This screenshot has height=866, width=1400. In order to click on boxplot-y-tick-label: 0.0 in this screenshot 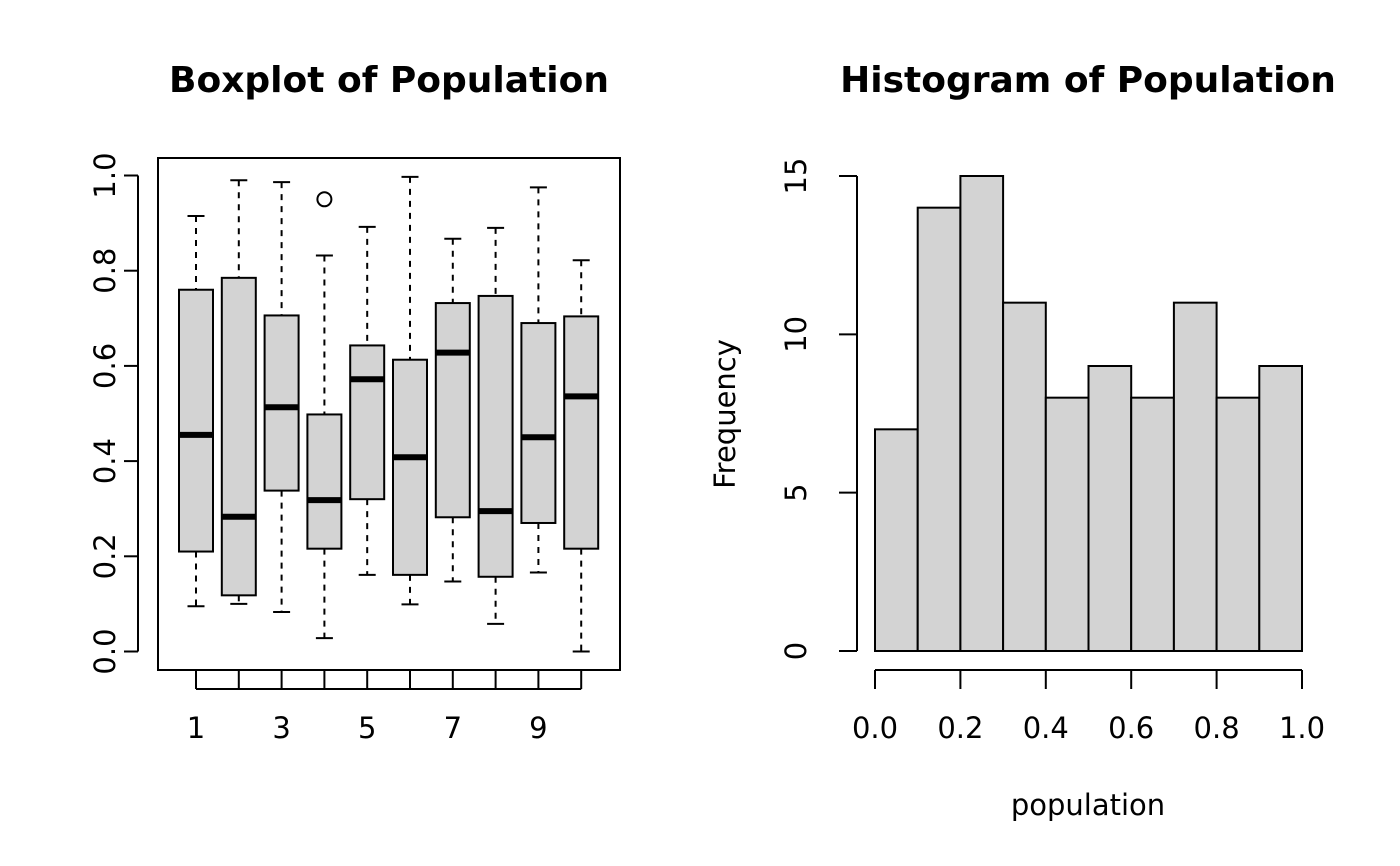, I will do `click(105, 651)`.